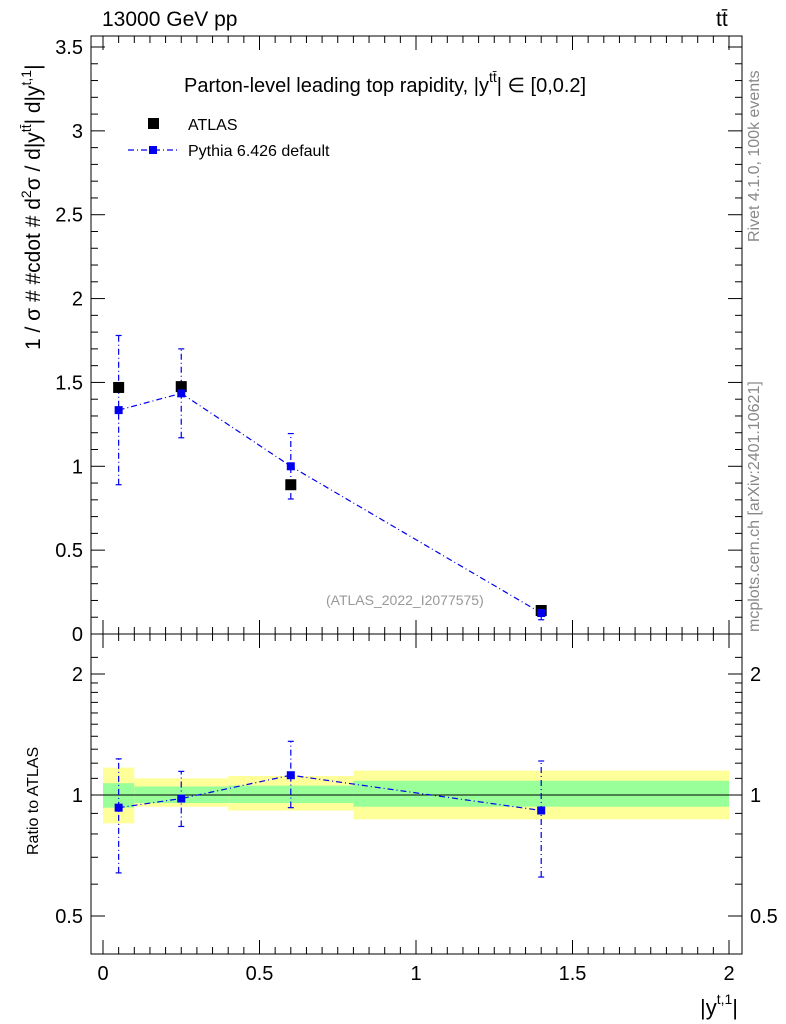 The height and width of the screenshot is (1024, 786). What do you see at coordinates (722, 19) in the screenshot?
I see `process-label: tt̄` at bounding box center [722, 19].